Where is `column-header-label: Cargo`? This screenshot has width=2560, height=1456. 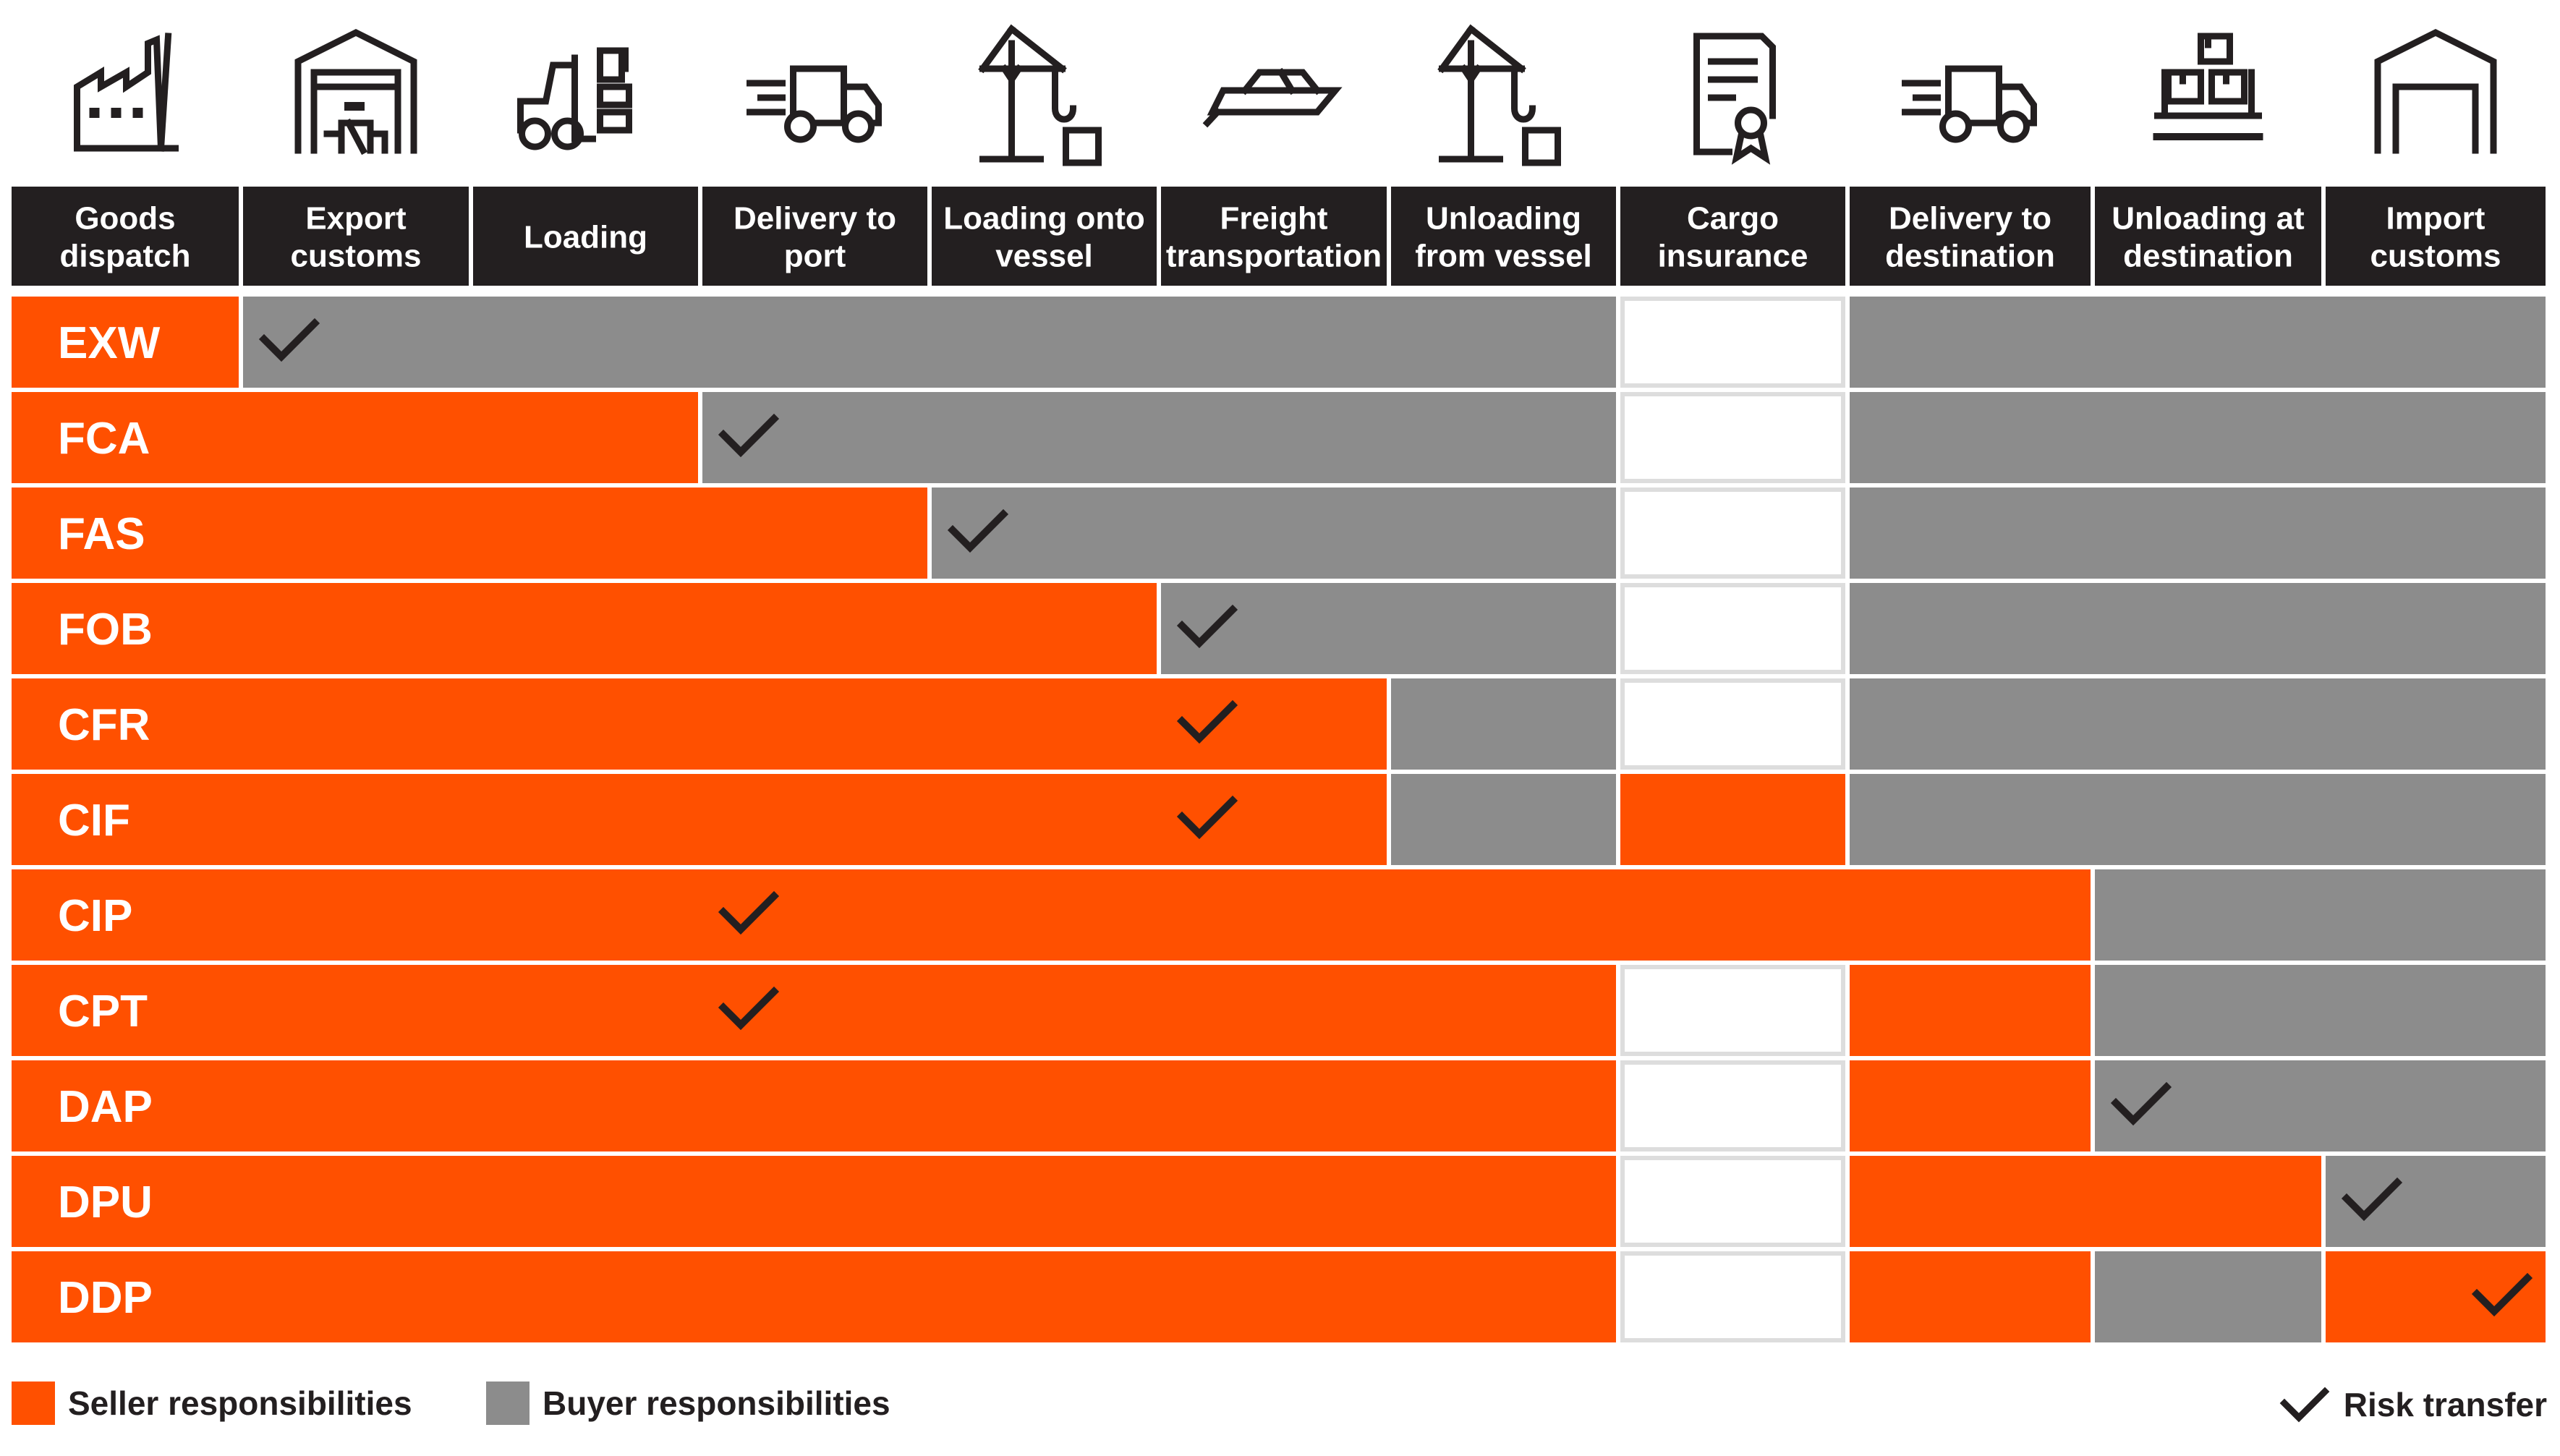 column-header-label: Cargo is located at coordinates (1733, 219).